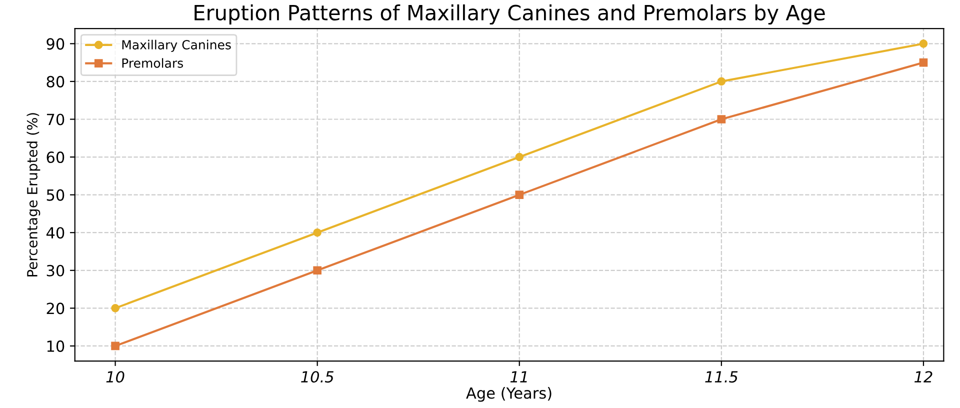 The image size is (960, 408). Describe the element at coordinates (55, 308) in the screenshot. I see `y-tick-label: 20` at that location.